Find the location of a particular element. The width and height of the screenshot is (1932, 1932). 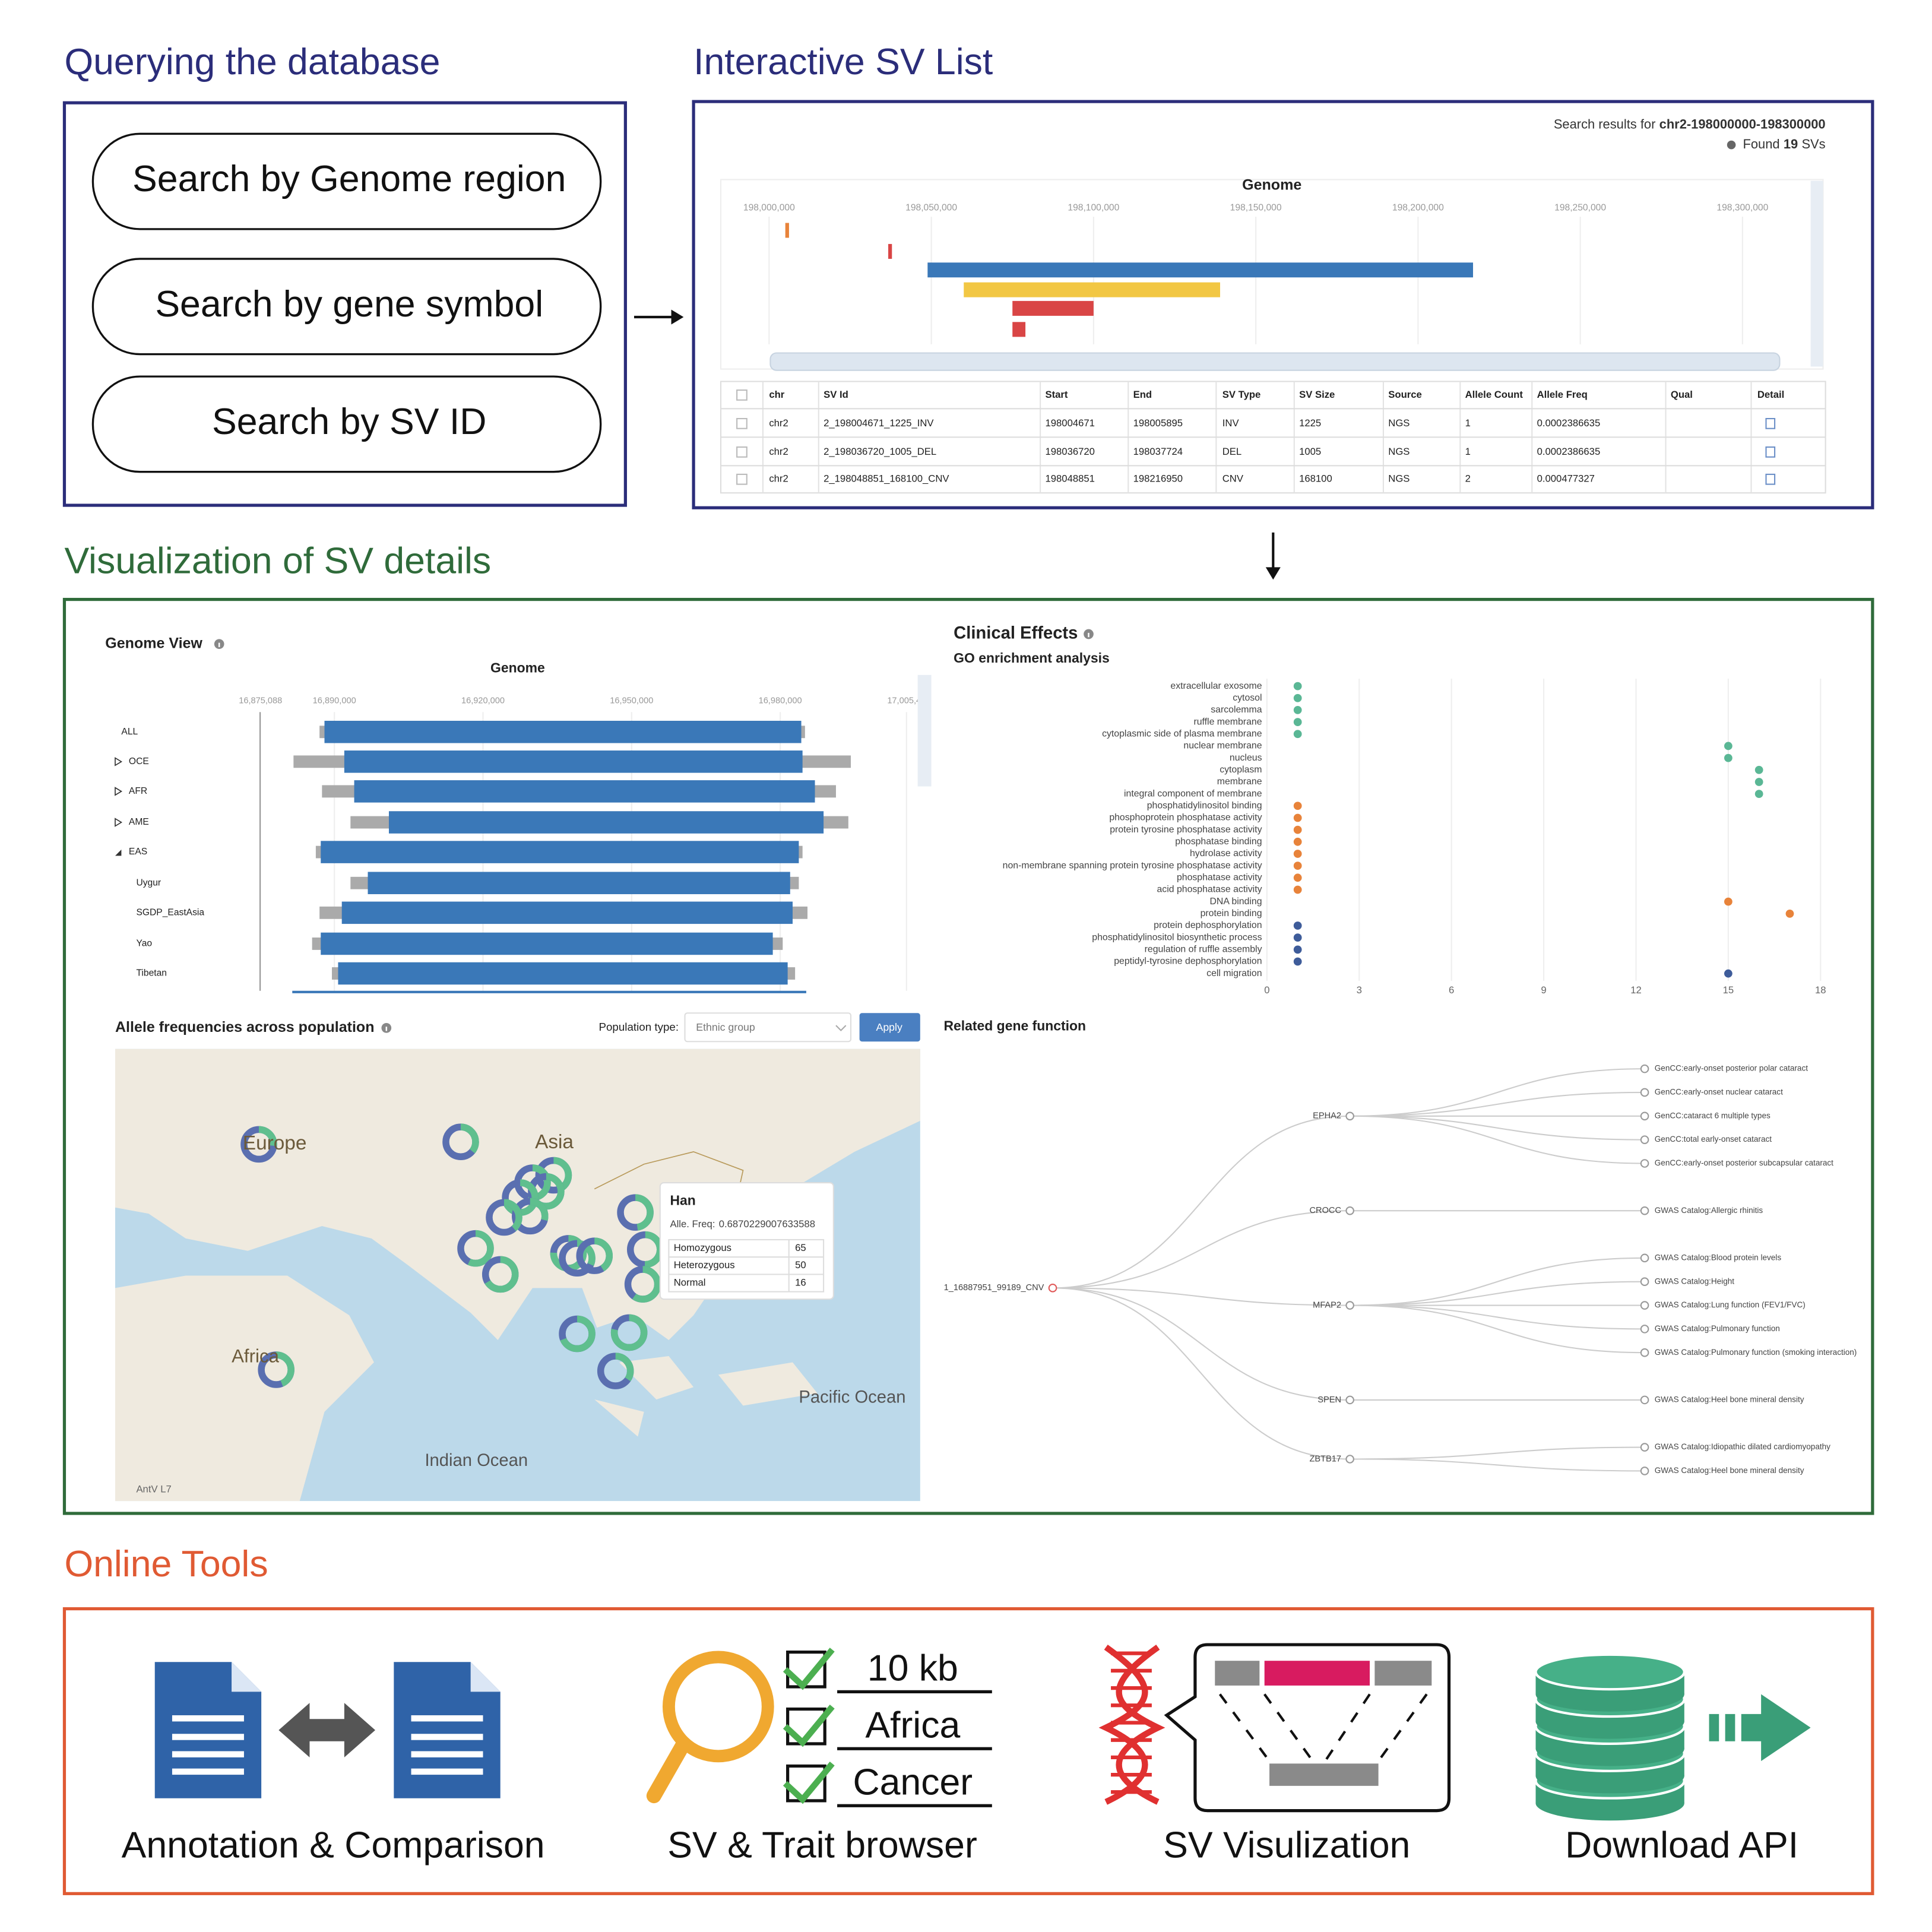

tool-label: Annotation & Comparison is located at coordinates (333, 1846).